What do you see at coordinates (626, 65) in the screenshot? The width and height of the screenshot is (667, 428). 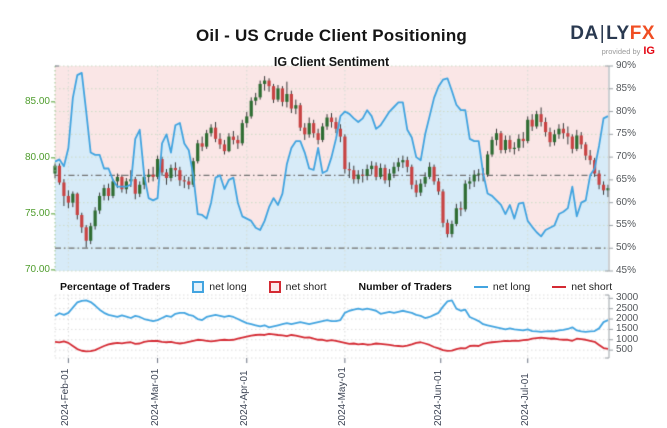 I see `pct-axis-label: 90%` at bounding box center [626, 65].